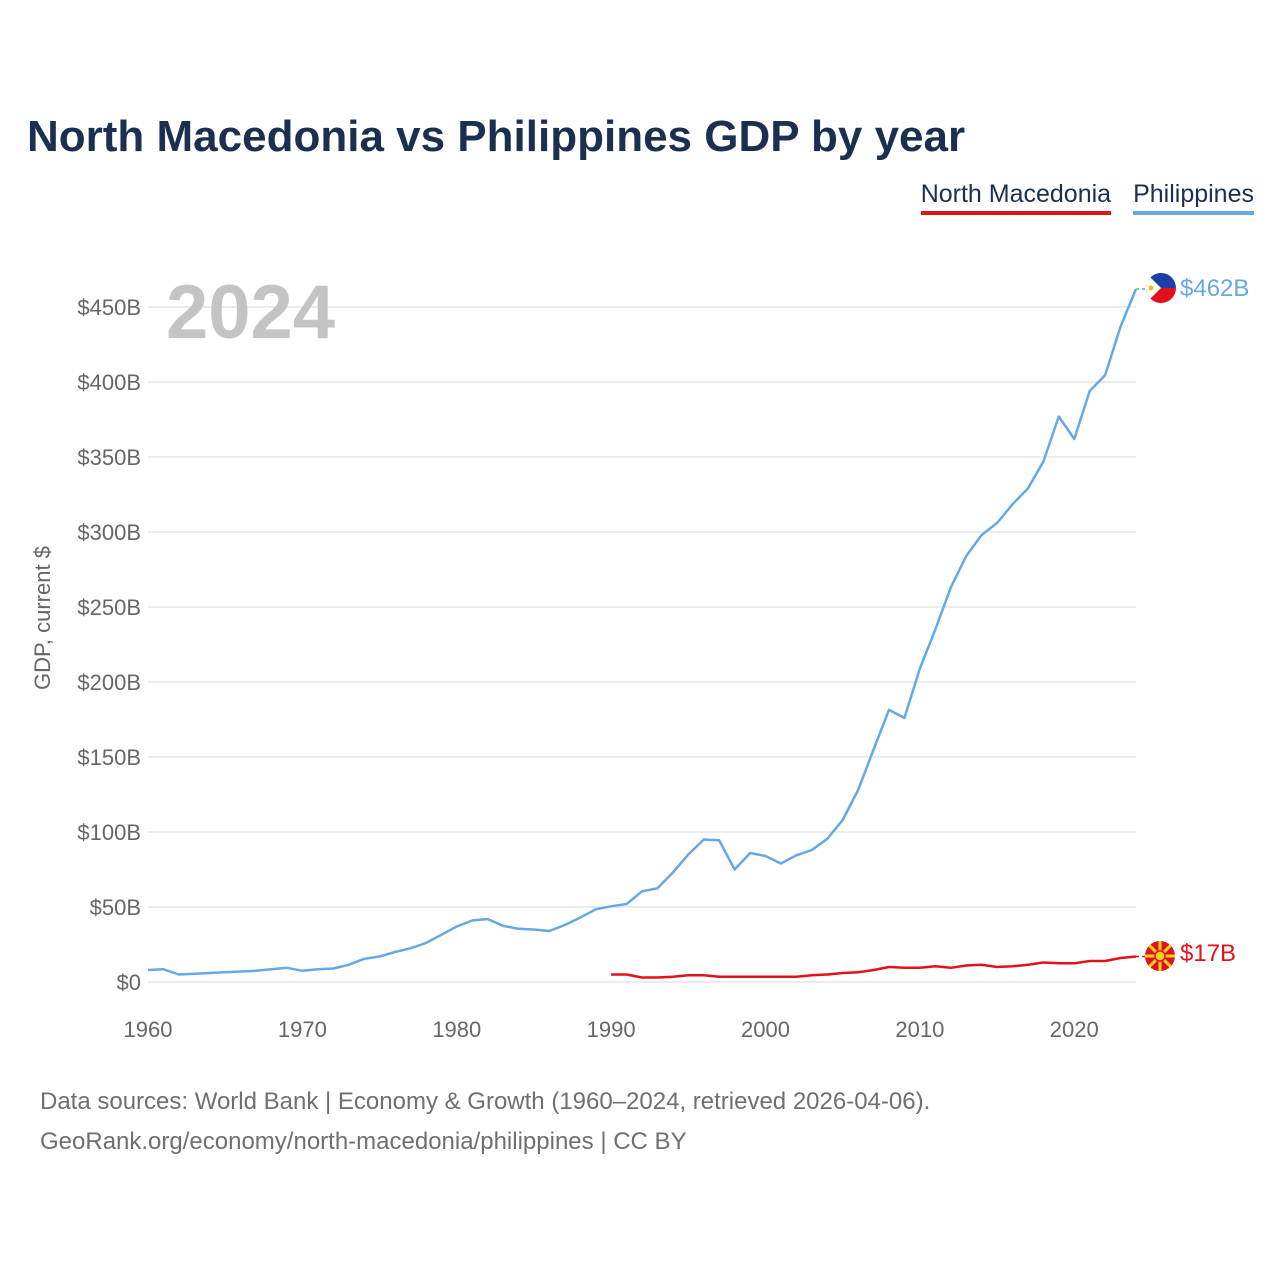 The width and height of the screenshot is (1280, 1280). What do you see at coordinates (109, 757) in the screenshot?
I see `y-tick-label: $150B` at bounding box center [109, 757].